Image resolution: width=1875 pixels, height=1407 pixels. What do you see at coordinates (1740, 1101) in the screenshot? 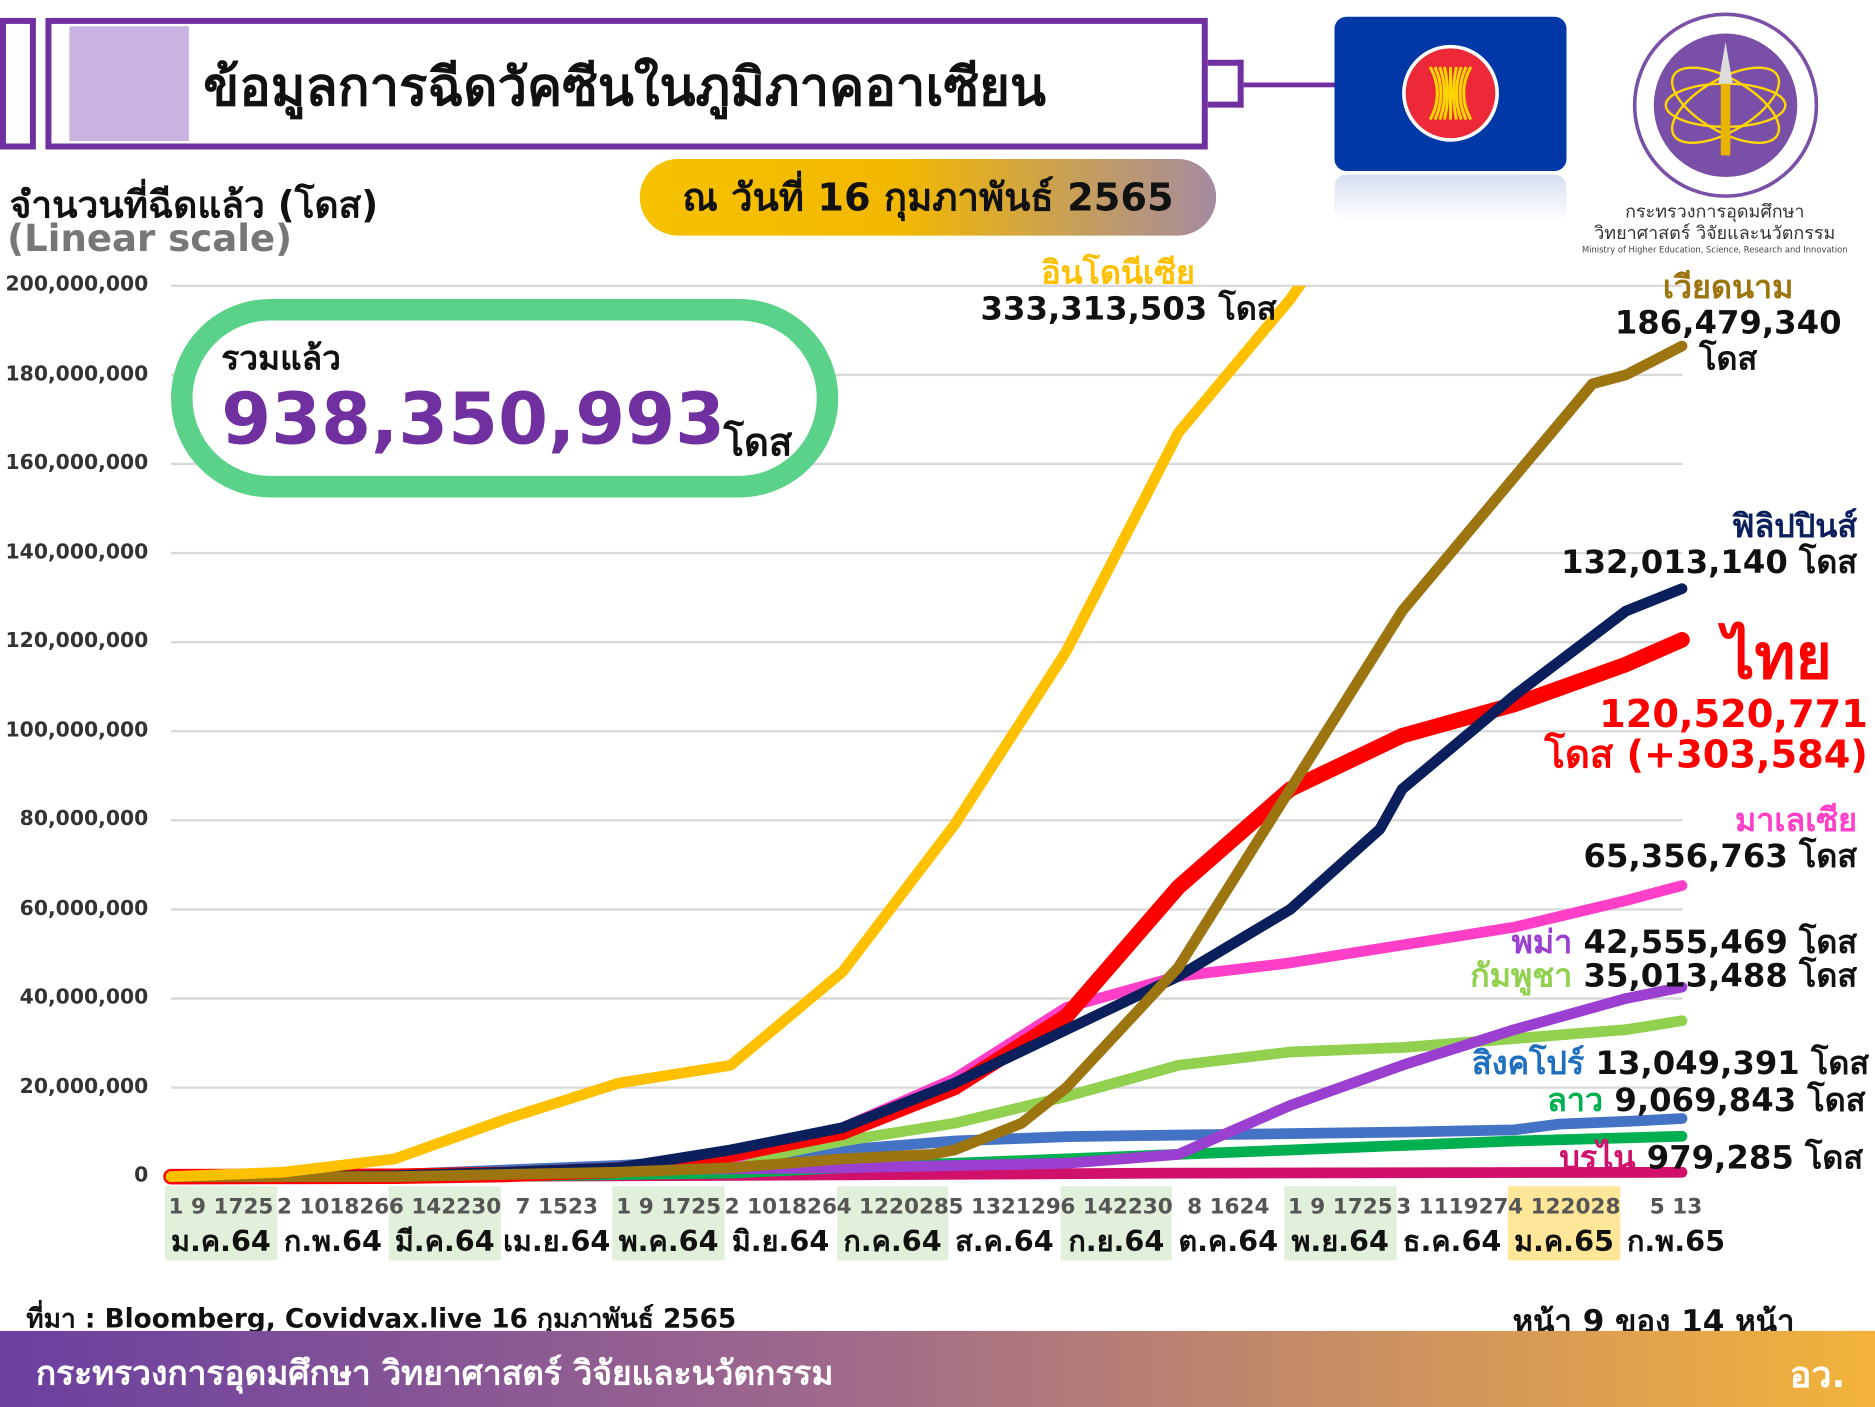
I see `series-total: 9,069,843 โดส` at bounding box center [1740, 1101].